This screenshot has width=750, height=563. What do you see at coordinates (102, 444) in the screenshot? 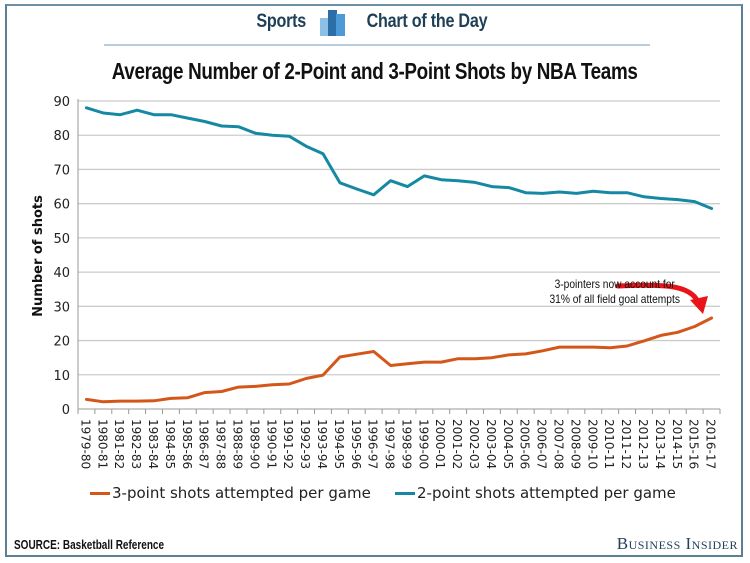
I see `x-tick-label: 1980-81` at bounding box center [102, 444].